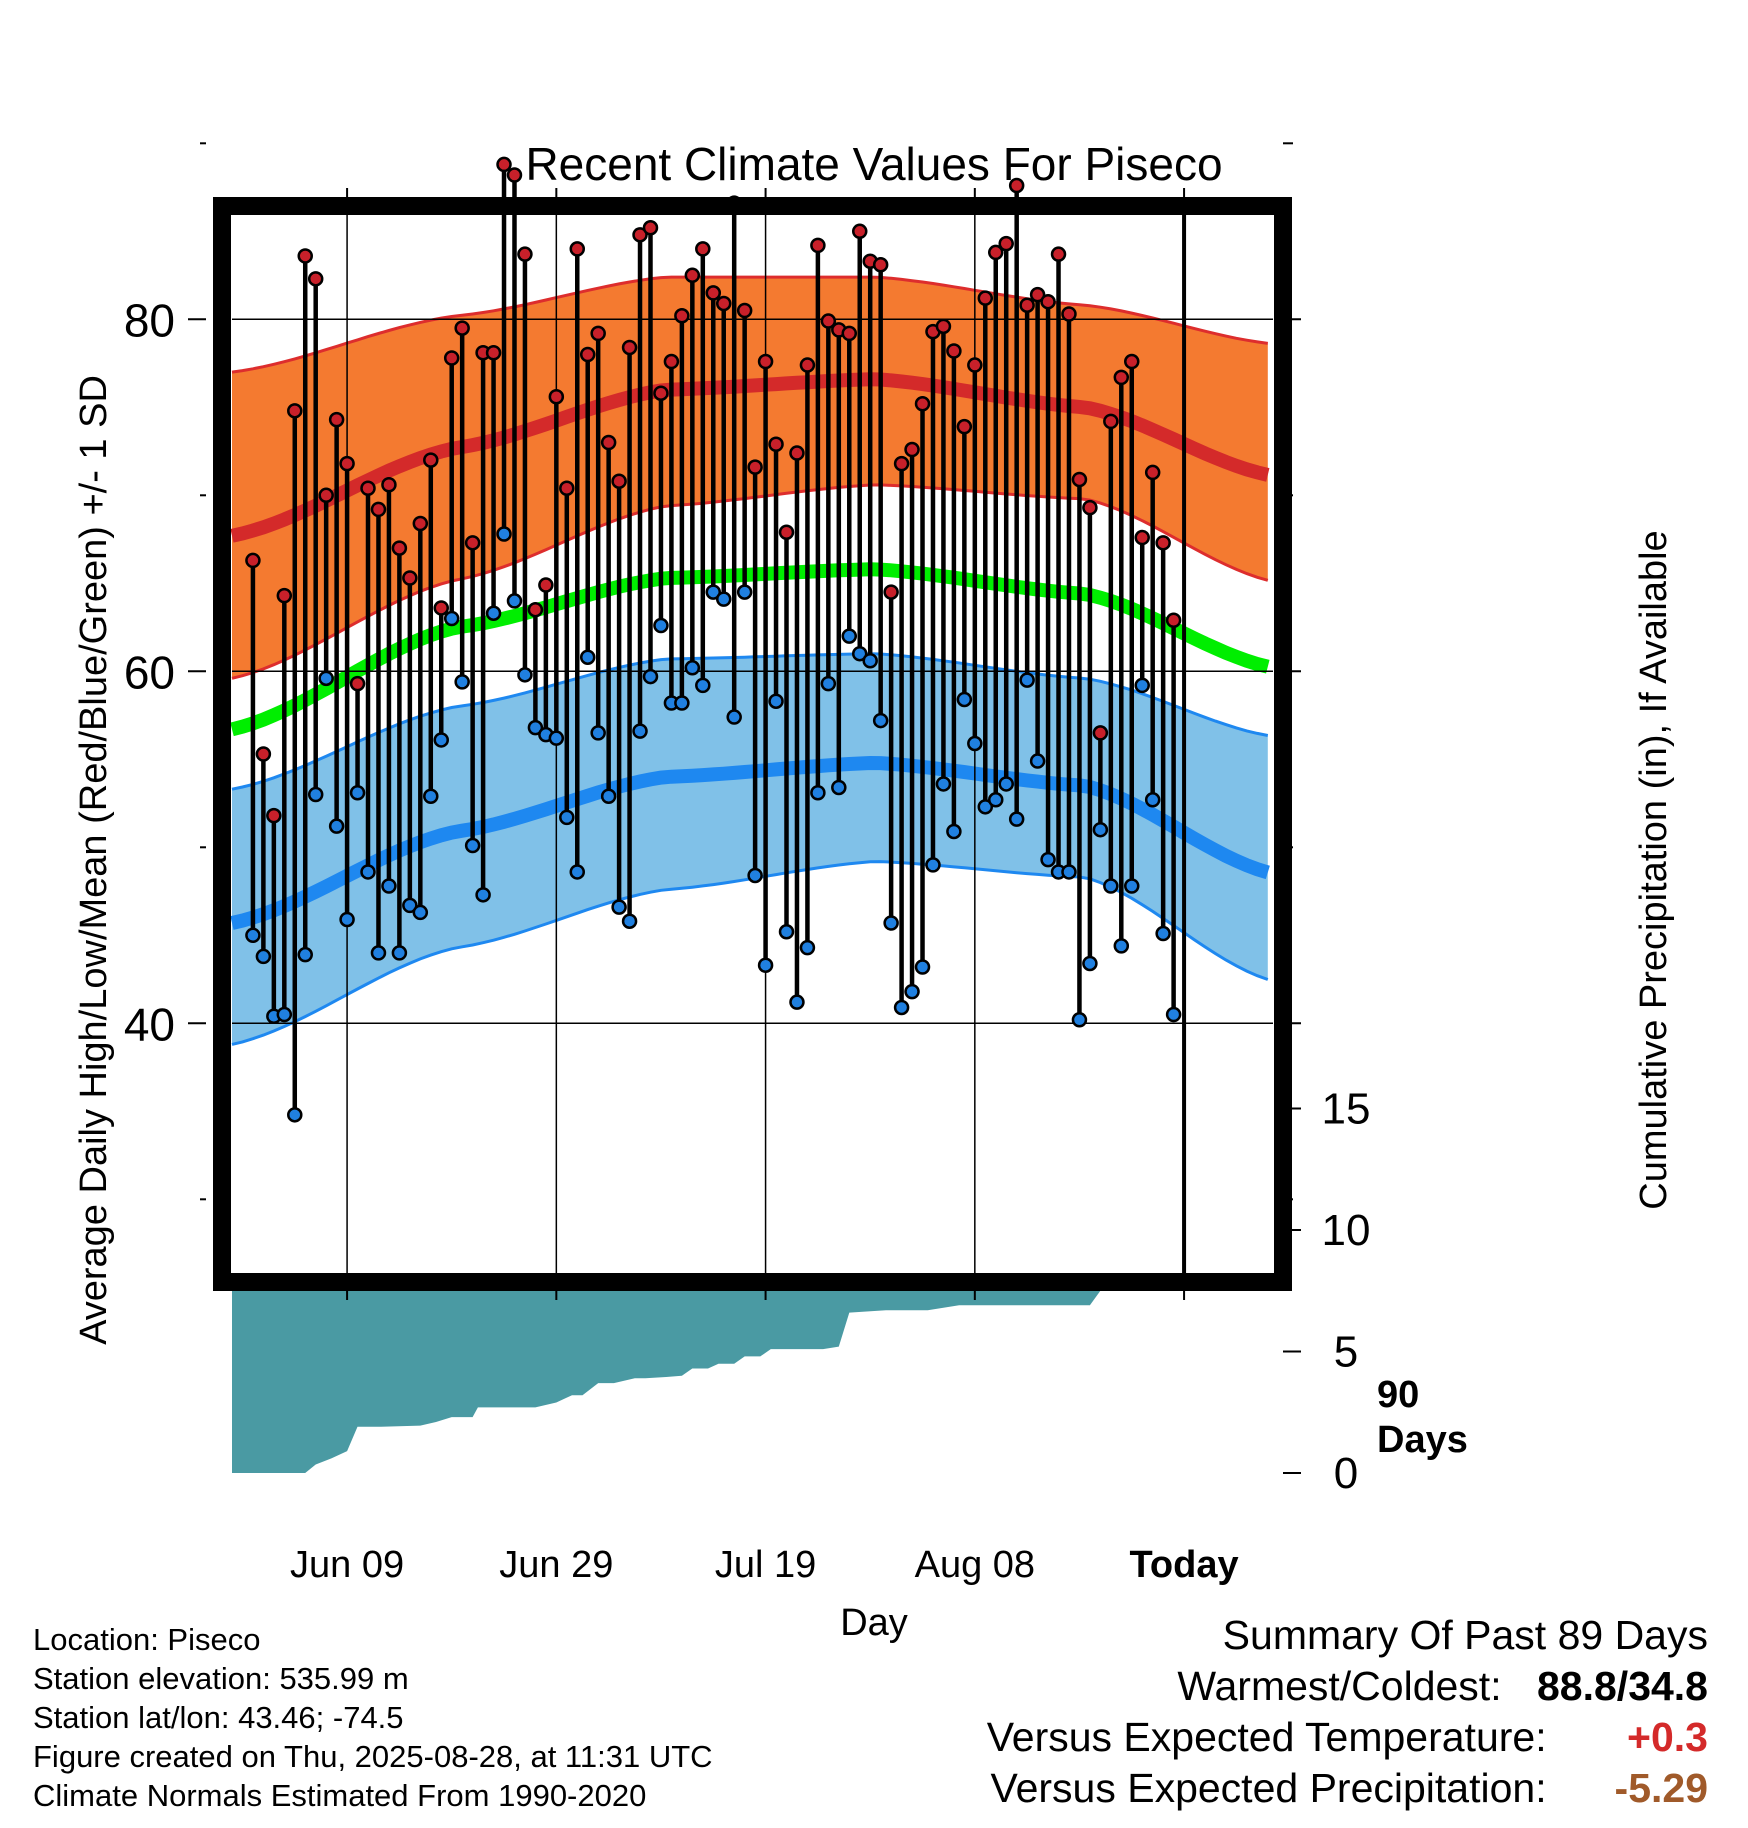 The height and width of the screenshot is (1828, 1748). I want to click on summary-temperature: Versus Expected Temperature: +0.3, so click(1347, 1737).